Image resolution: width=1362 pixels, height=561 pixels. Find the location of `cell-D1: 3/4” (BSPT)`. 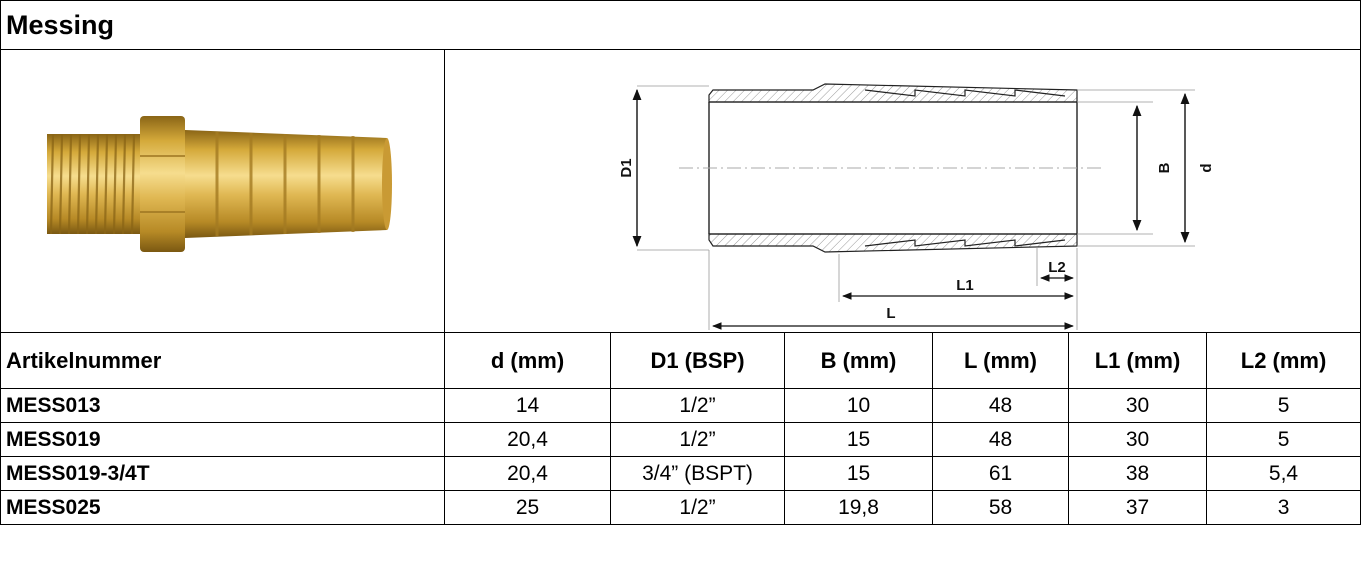

cell-D1: 3/4” (BSPT) is located at coordinates (697, 473).